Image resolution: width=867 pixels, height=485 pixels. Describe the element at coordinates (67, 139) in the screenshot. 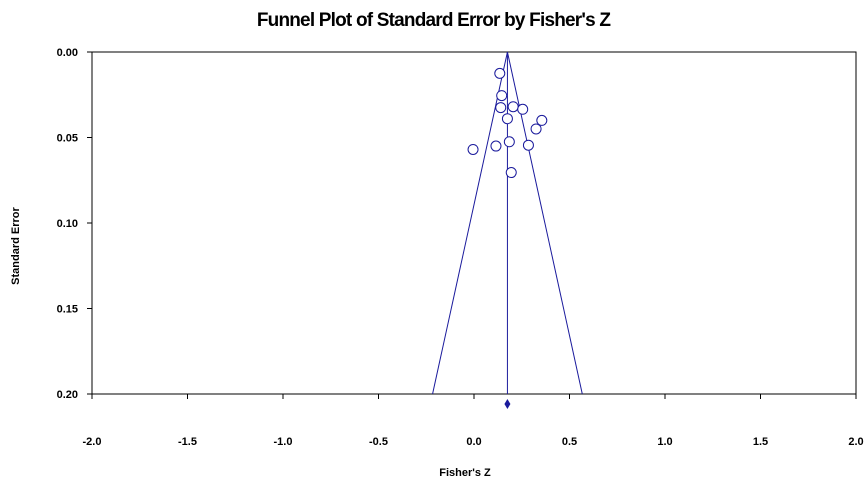

I see `y-tick-label: 0.05` at that location.